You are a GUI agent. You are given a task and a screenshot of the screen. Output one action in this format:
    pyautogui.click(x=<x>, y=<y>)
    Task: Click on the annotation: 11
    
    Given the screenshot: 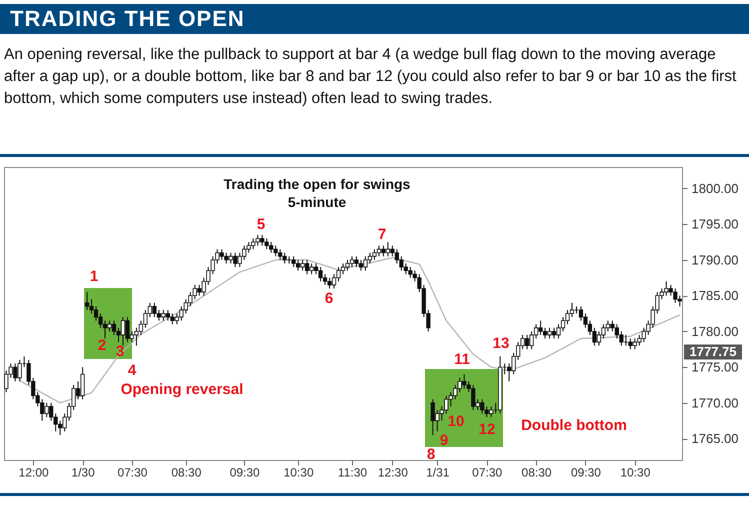 What is the action you would take?
    pyautogui.click(x=462, y=359)
    